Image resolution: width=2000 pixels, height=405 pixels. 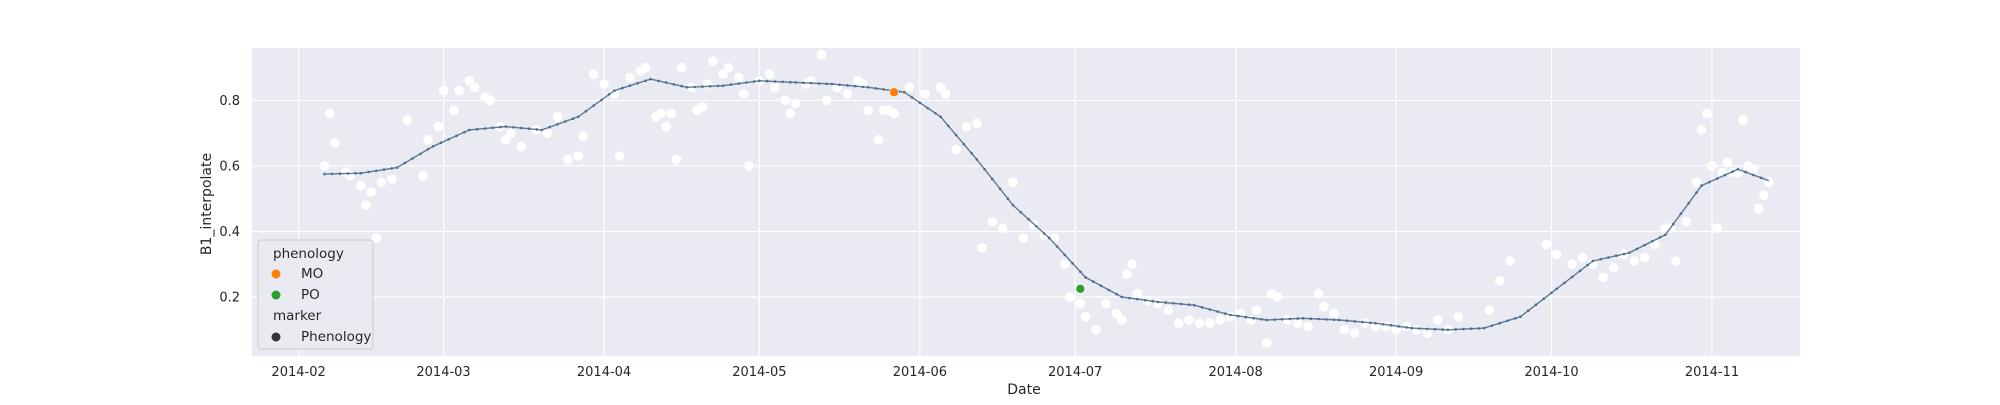 I want to click on x-tick-label: 2014-11, so click(x=1712, y=372).